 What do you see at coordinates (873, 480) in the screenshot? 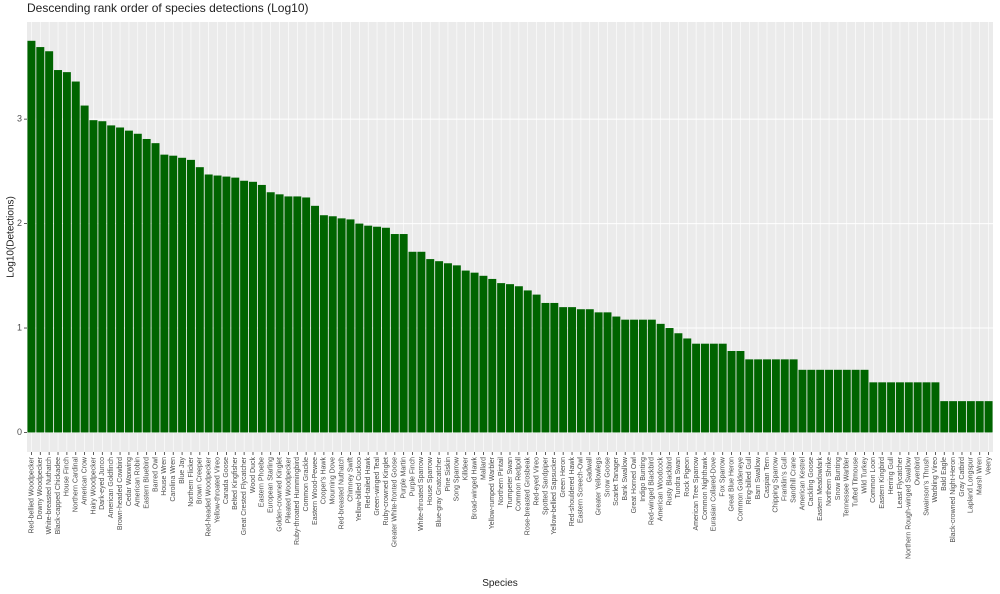
I see `x-tick-label: Common Loon` at bounding box center [873, 480].